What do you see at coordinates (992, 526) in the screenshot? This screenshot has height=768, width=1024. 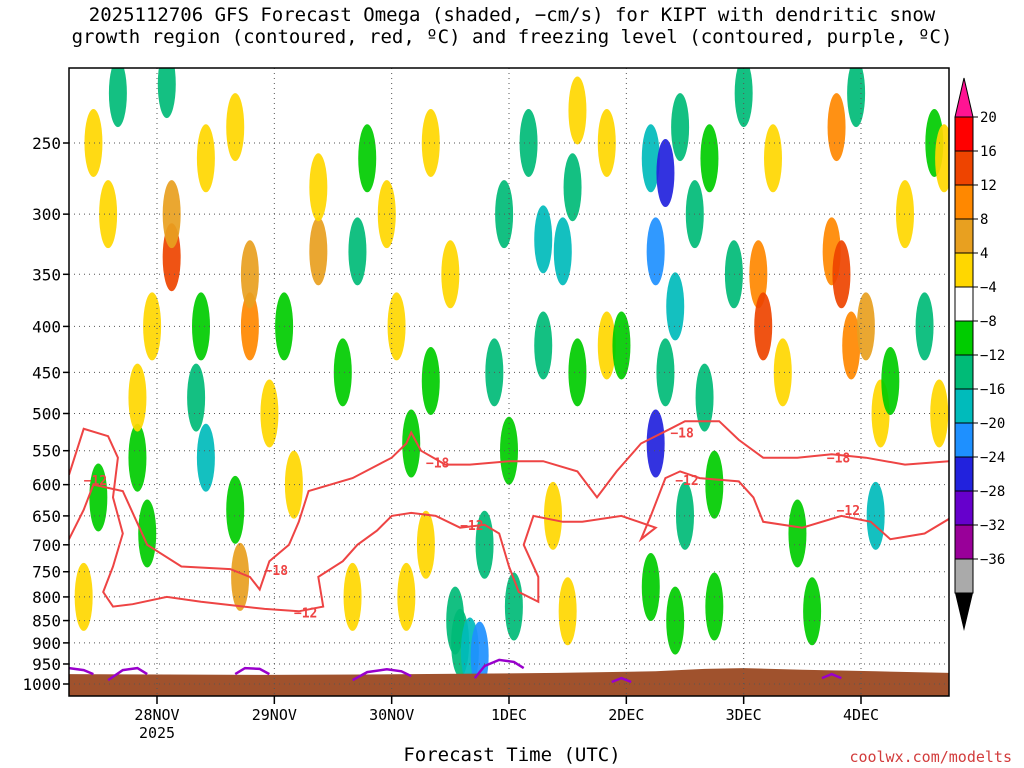 I see `colorbar-label: −32` at bounding box center [992, 526].